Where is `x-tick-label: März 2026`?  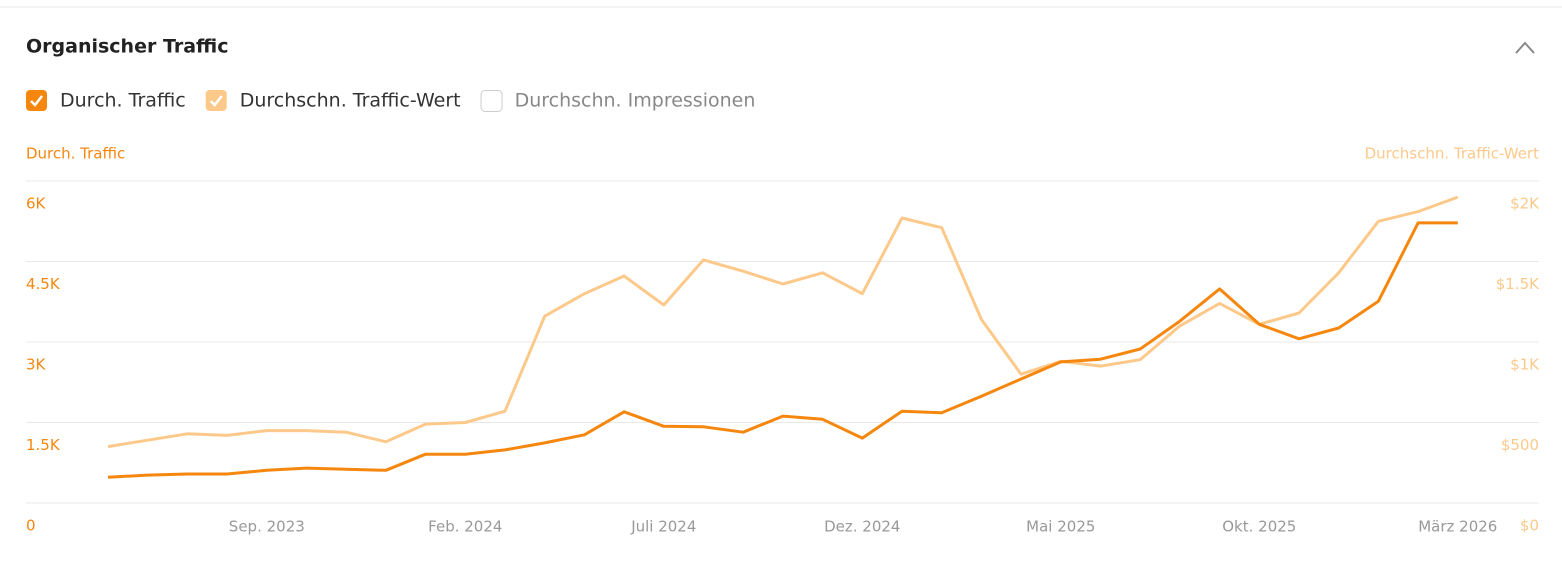
x-tick-label: März 2026 is located at coordinates (1457, 527).